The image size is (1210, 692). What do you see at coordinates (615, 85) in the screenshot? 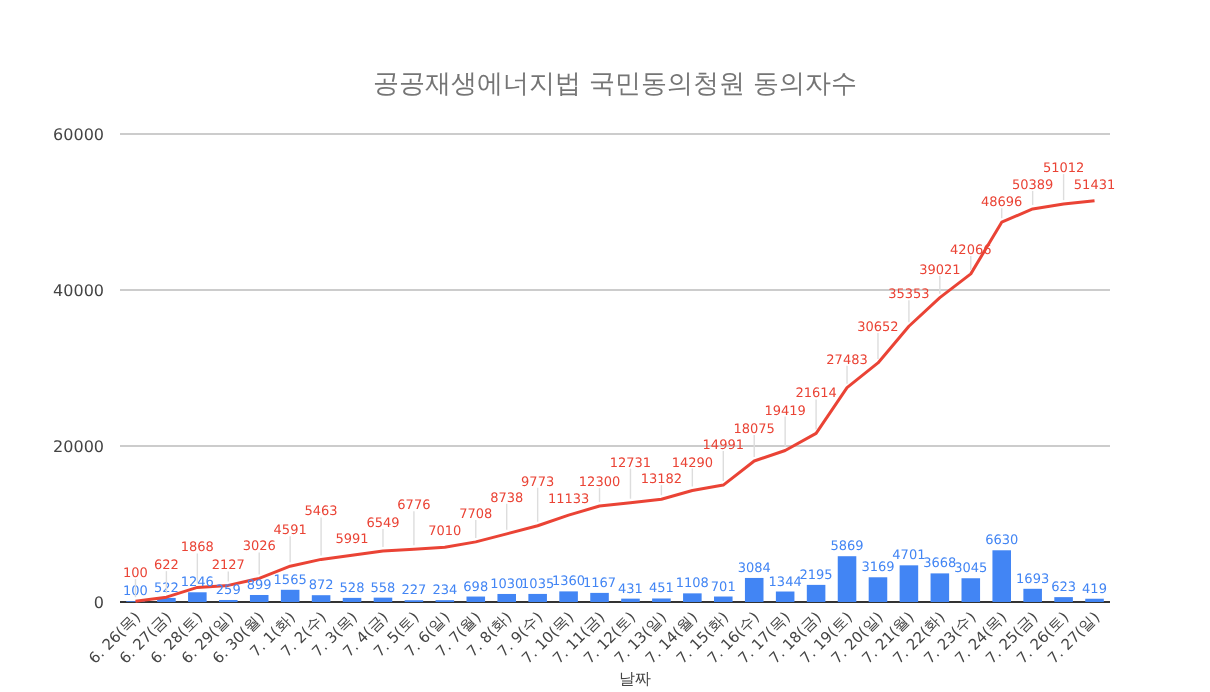
I see `chart-title: 공공재생에너지법 국민동의청원 동의자수` at bounding box center [615, 85].